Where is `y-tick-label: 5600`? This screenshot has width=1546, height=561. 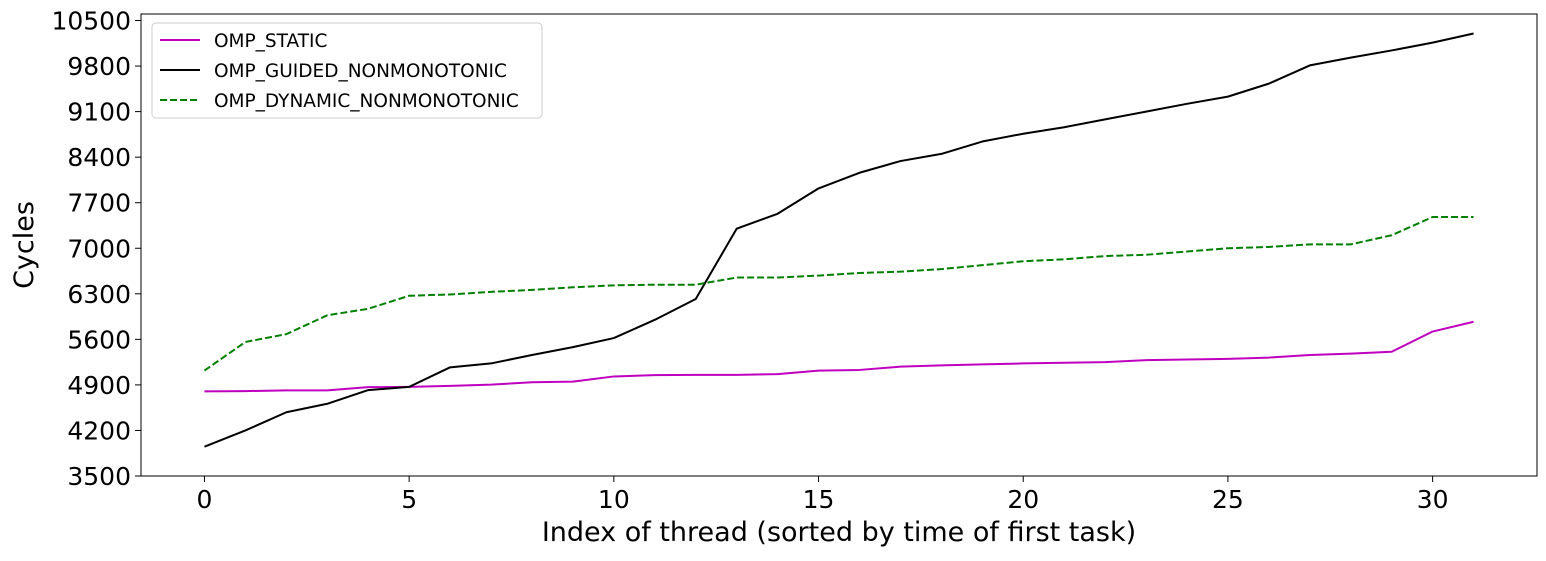 y-tick-label: 5600 is located at coordinates (99, 339).